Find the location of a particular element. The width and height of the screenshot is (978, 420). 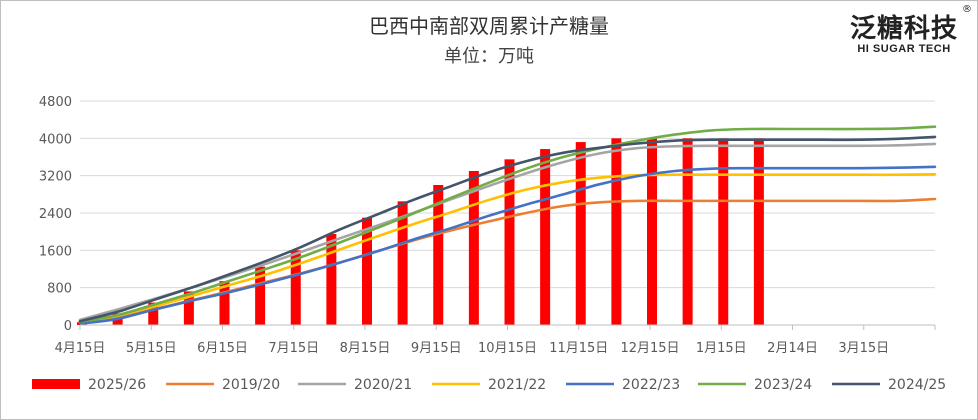

legend-label: 2025/26 is located at coordinates (117, 385).